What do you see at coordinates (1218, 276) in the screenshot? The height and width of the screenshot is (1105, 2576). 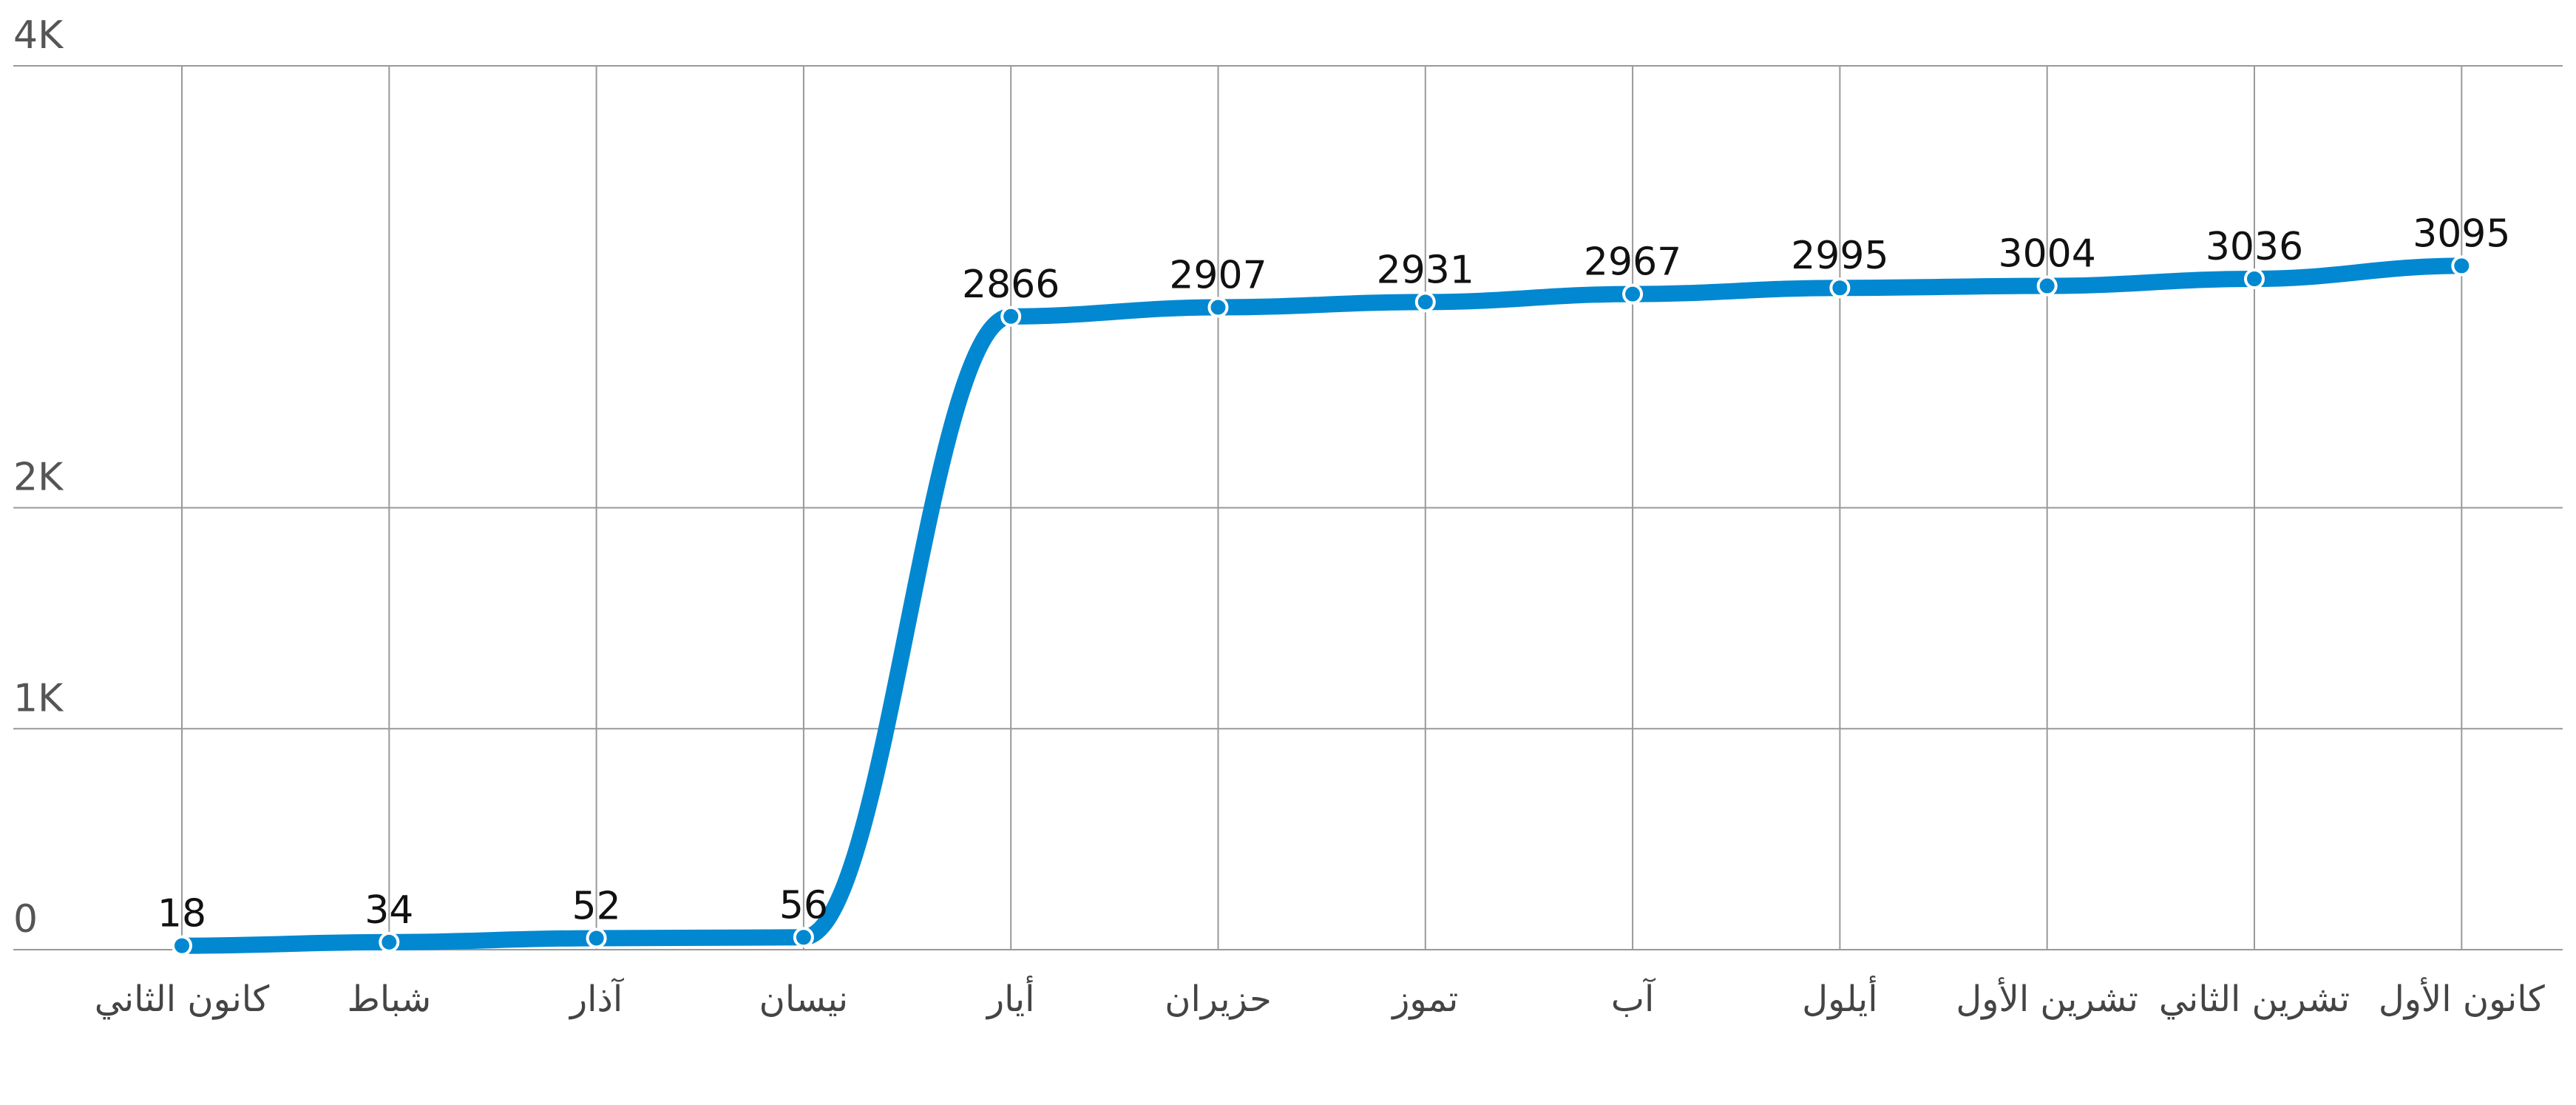 I see `data-label: 2907` at bounding box center [1218, 276].